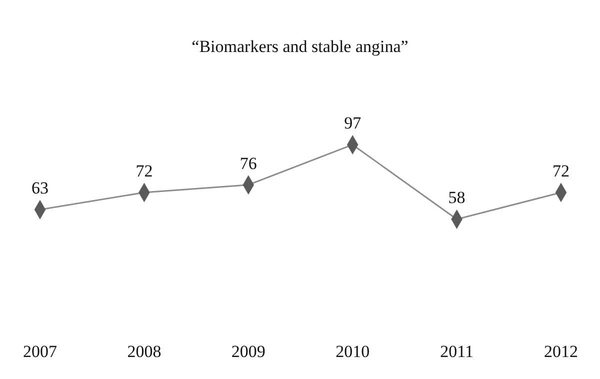 This screenshot has height=379, width=600. Describe the element at coordinates (144, 351) in the screenshot. I see `x-tick-label: 2008` at that location.